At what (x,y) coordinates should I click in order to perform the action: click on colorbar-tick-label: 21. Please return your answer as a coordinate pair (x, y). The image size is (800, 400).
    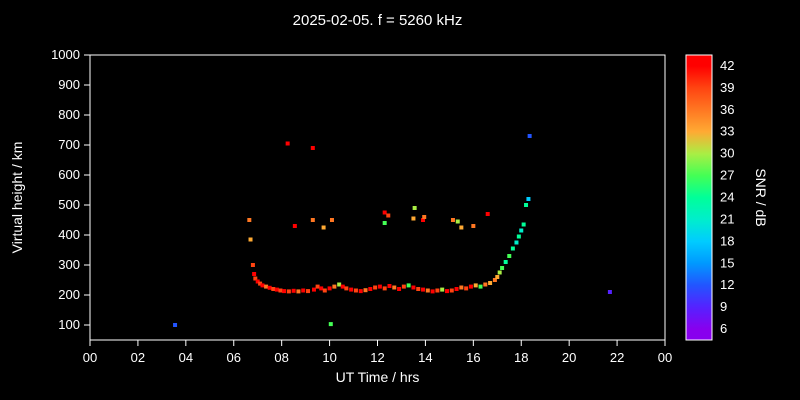
    Looking at the image, I should click on (727, 218).